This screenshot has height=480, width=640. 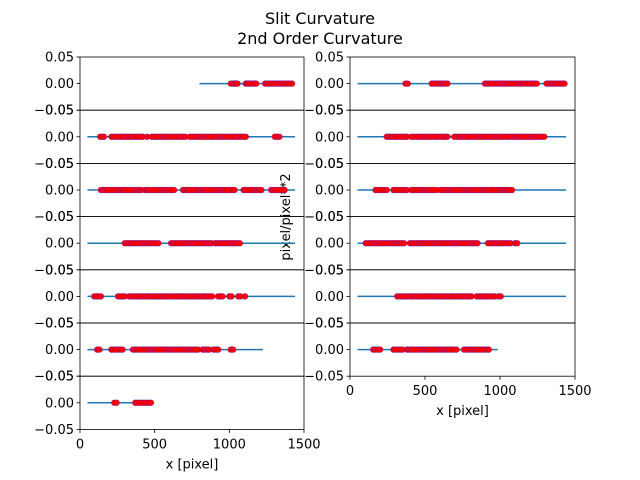 I want to click on right-x-axis-label: x [pixel], so click(x=462, y=411).